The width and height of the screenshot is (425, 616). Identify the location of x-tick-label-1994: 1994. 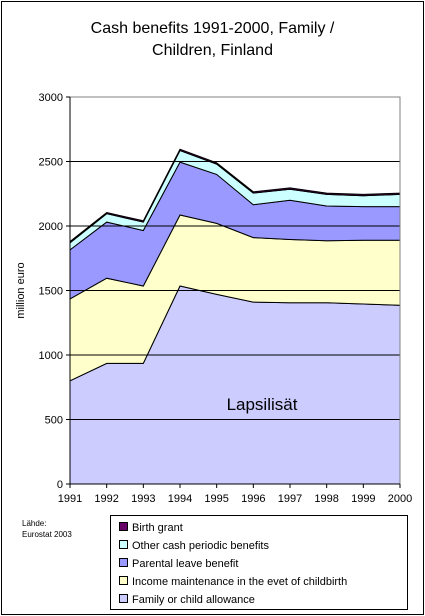
(180, 499).